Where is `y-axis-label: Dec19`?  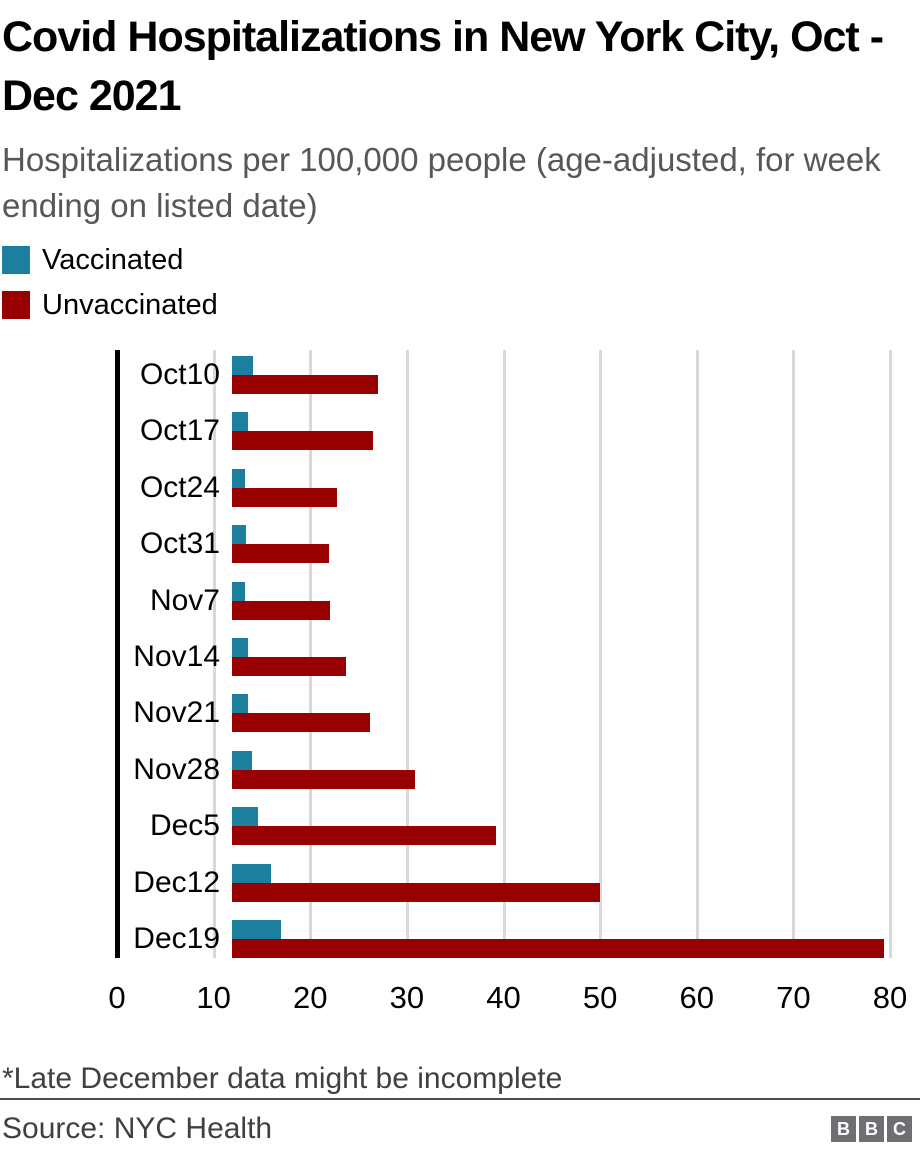
y-axis-label: Dec19 is located at coordinates (176, 938).